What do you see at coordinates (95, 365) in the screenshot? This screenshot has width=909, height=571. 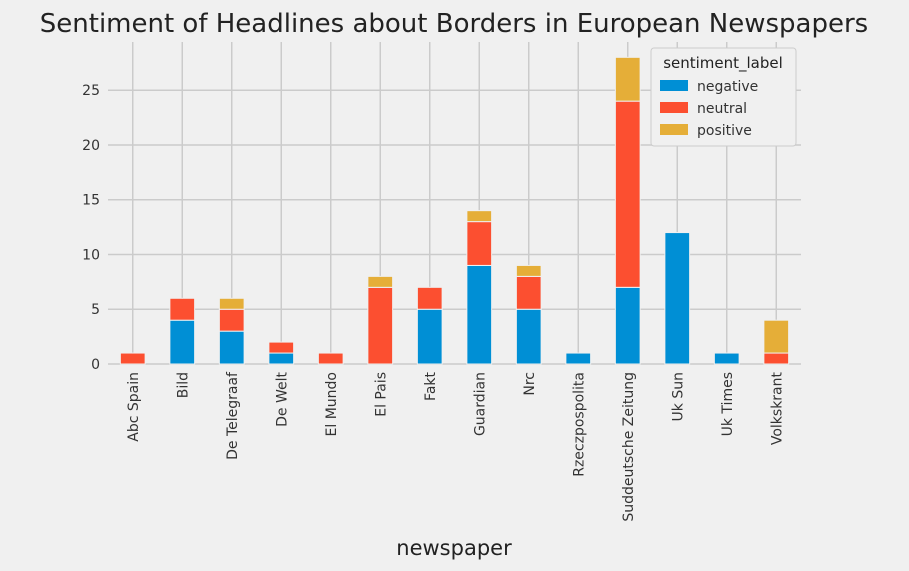 I see `y-tick-label: 0` at bounding box center [95, 365].